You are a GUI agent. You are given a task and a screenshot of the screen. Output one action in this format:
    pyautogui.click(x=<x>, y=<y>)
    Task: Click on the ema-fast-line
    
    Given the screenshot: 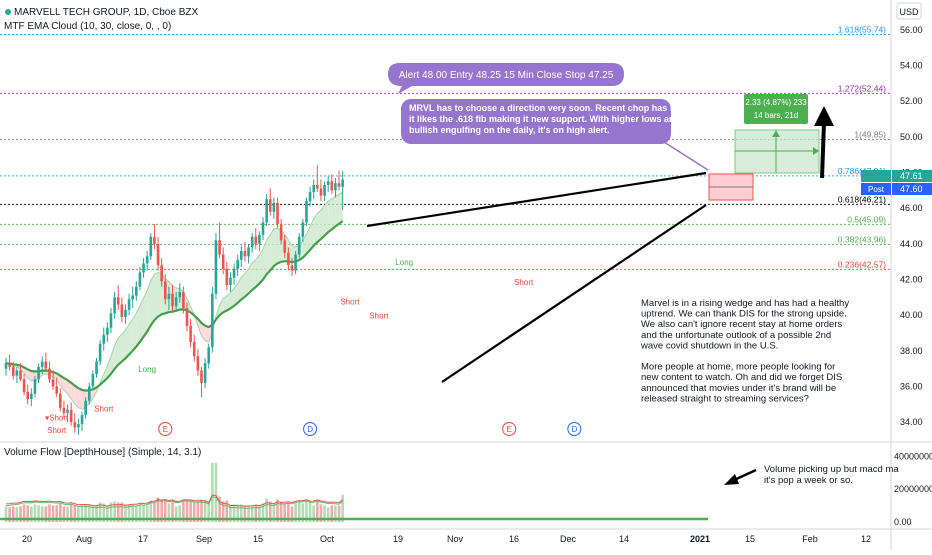 What is the action you would take?
    pyautogui.click(x=174, y=300)
    